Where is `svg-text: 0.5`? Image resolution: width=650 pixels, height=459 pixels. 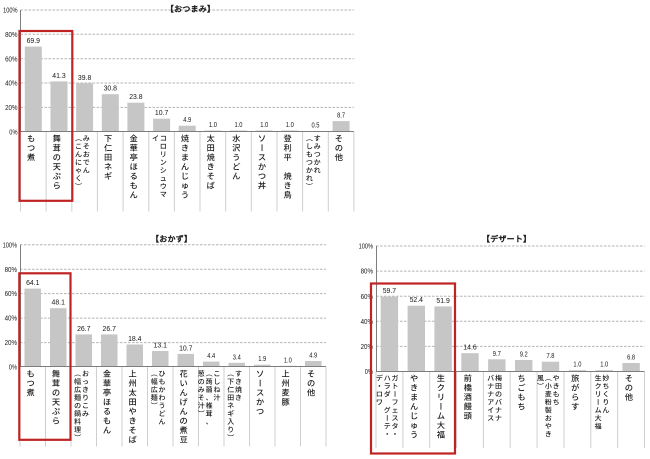
svg-text: 0.5 is located at coordinates (316, 126).